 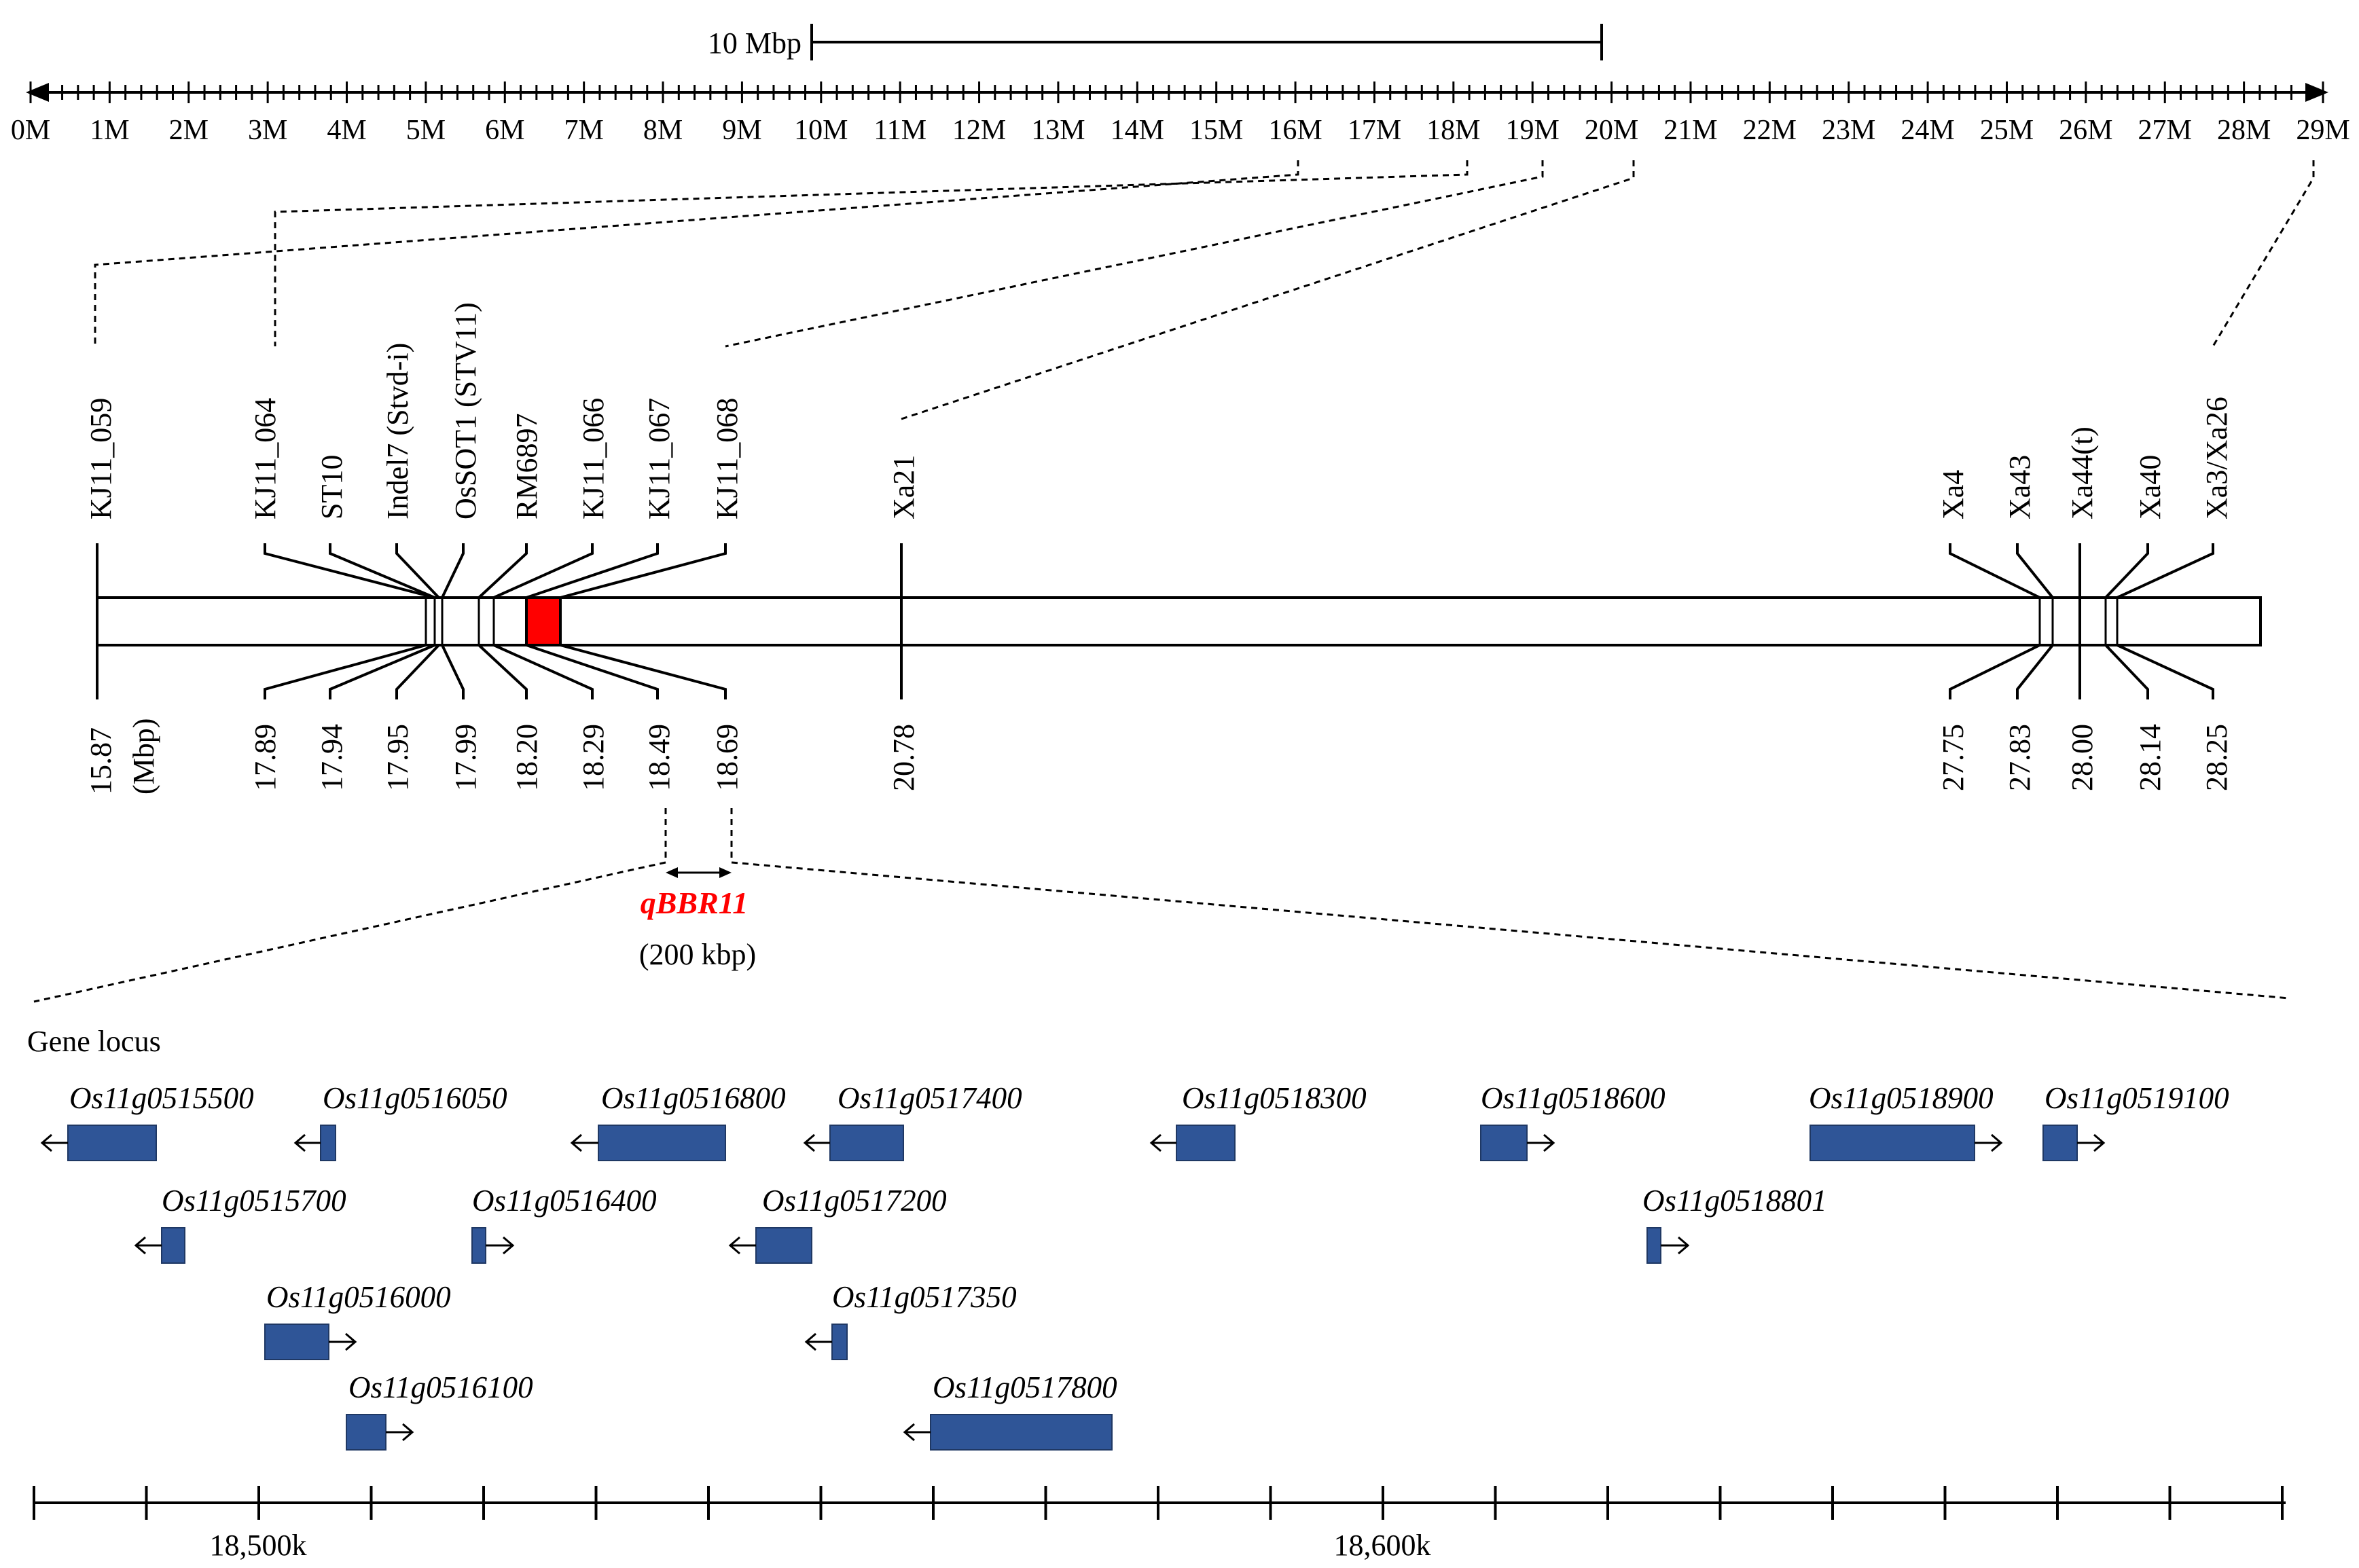 I want to click on gene-os11g0517800: Os11g0517800, so click(x=1010, y=1411).